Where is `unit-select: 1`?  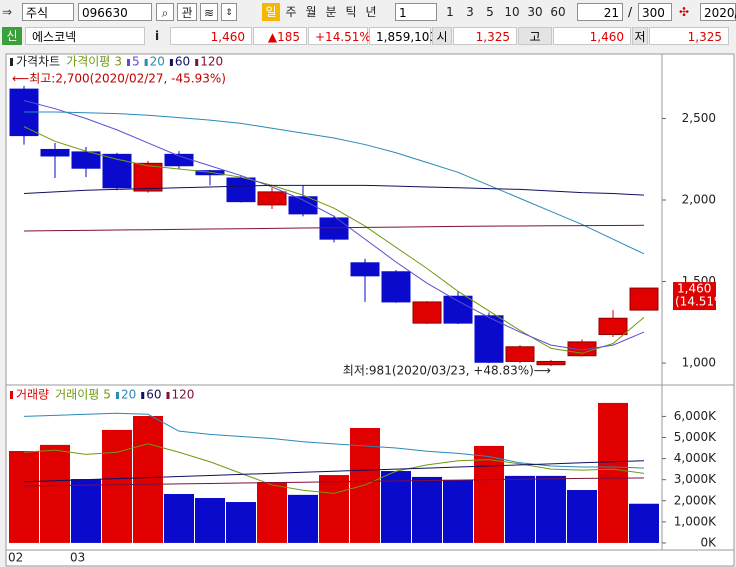 unit-select: 1 is located at coordinates (416, 12).